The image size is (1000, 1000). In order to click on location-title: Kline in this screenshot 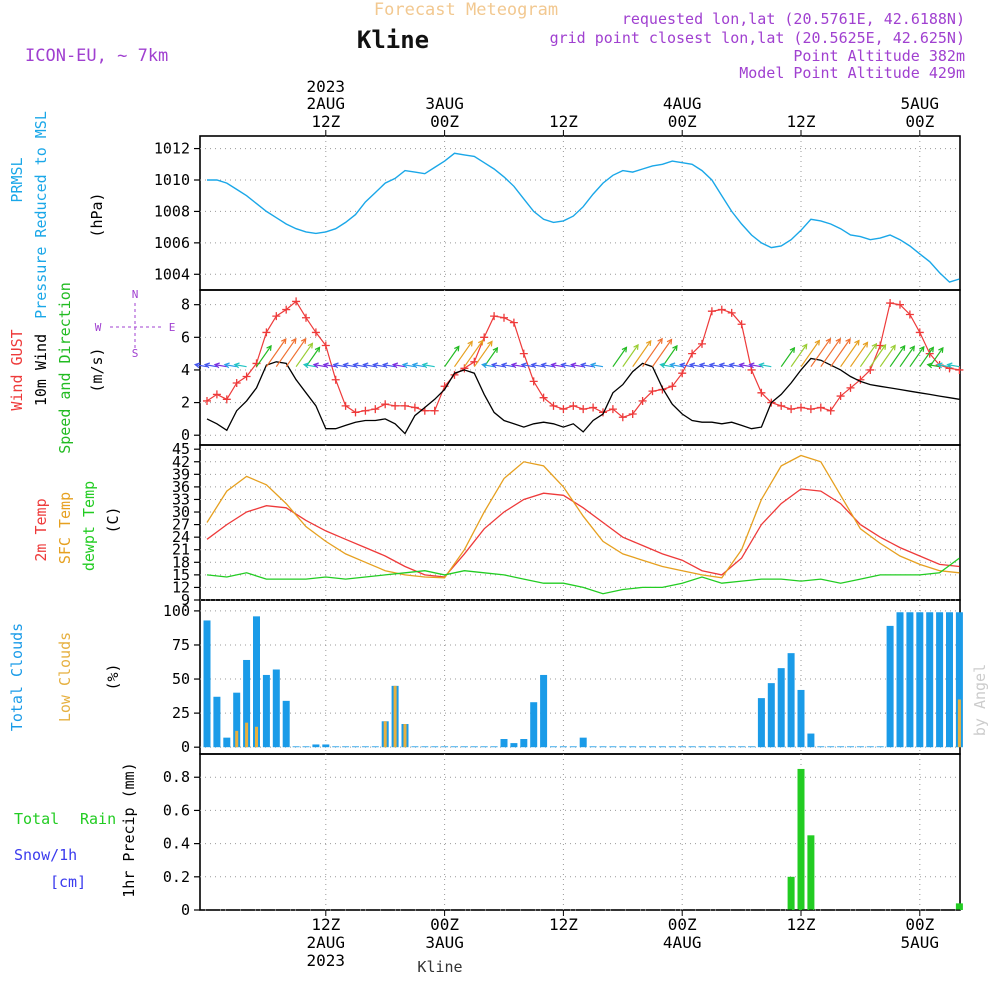, I will do `click(393, 40)`.